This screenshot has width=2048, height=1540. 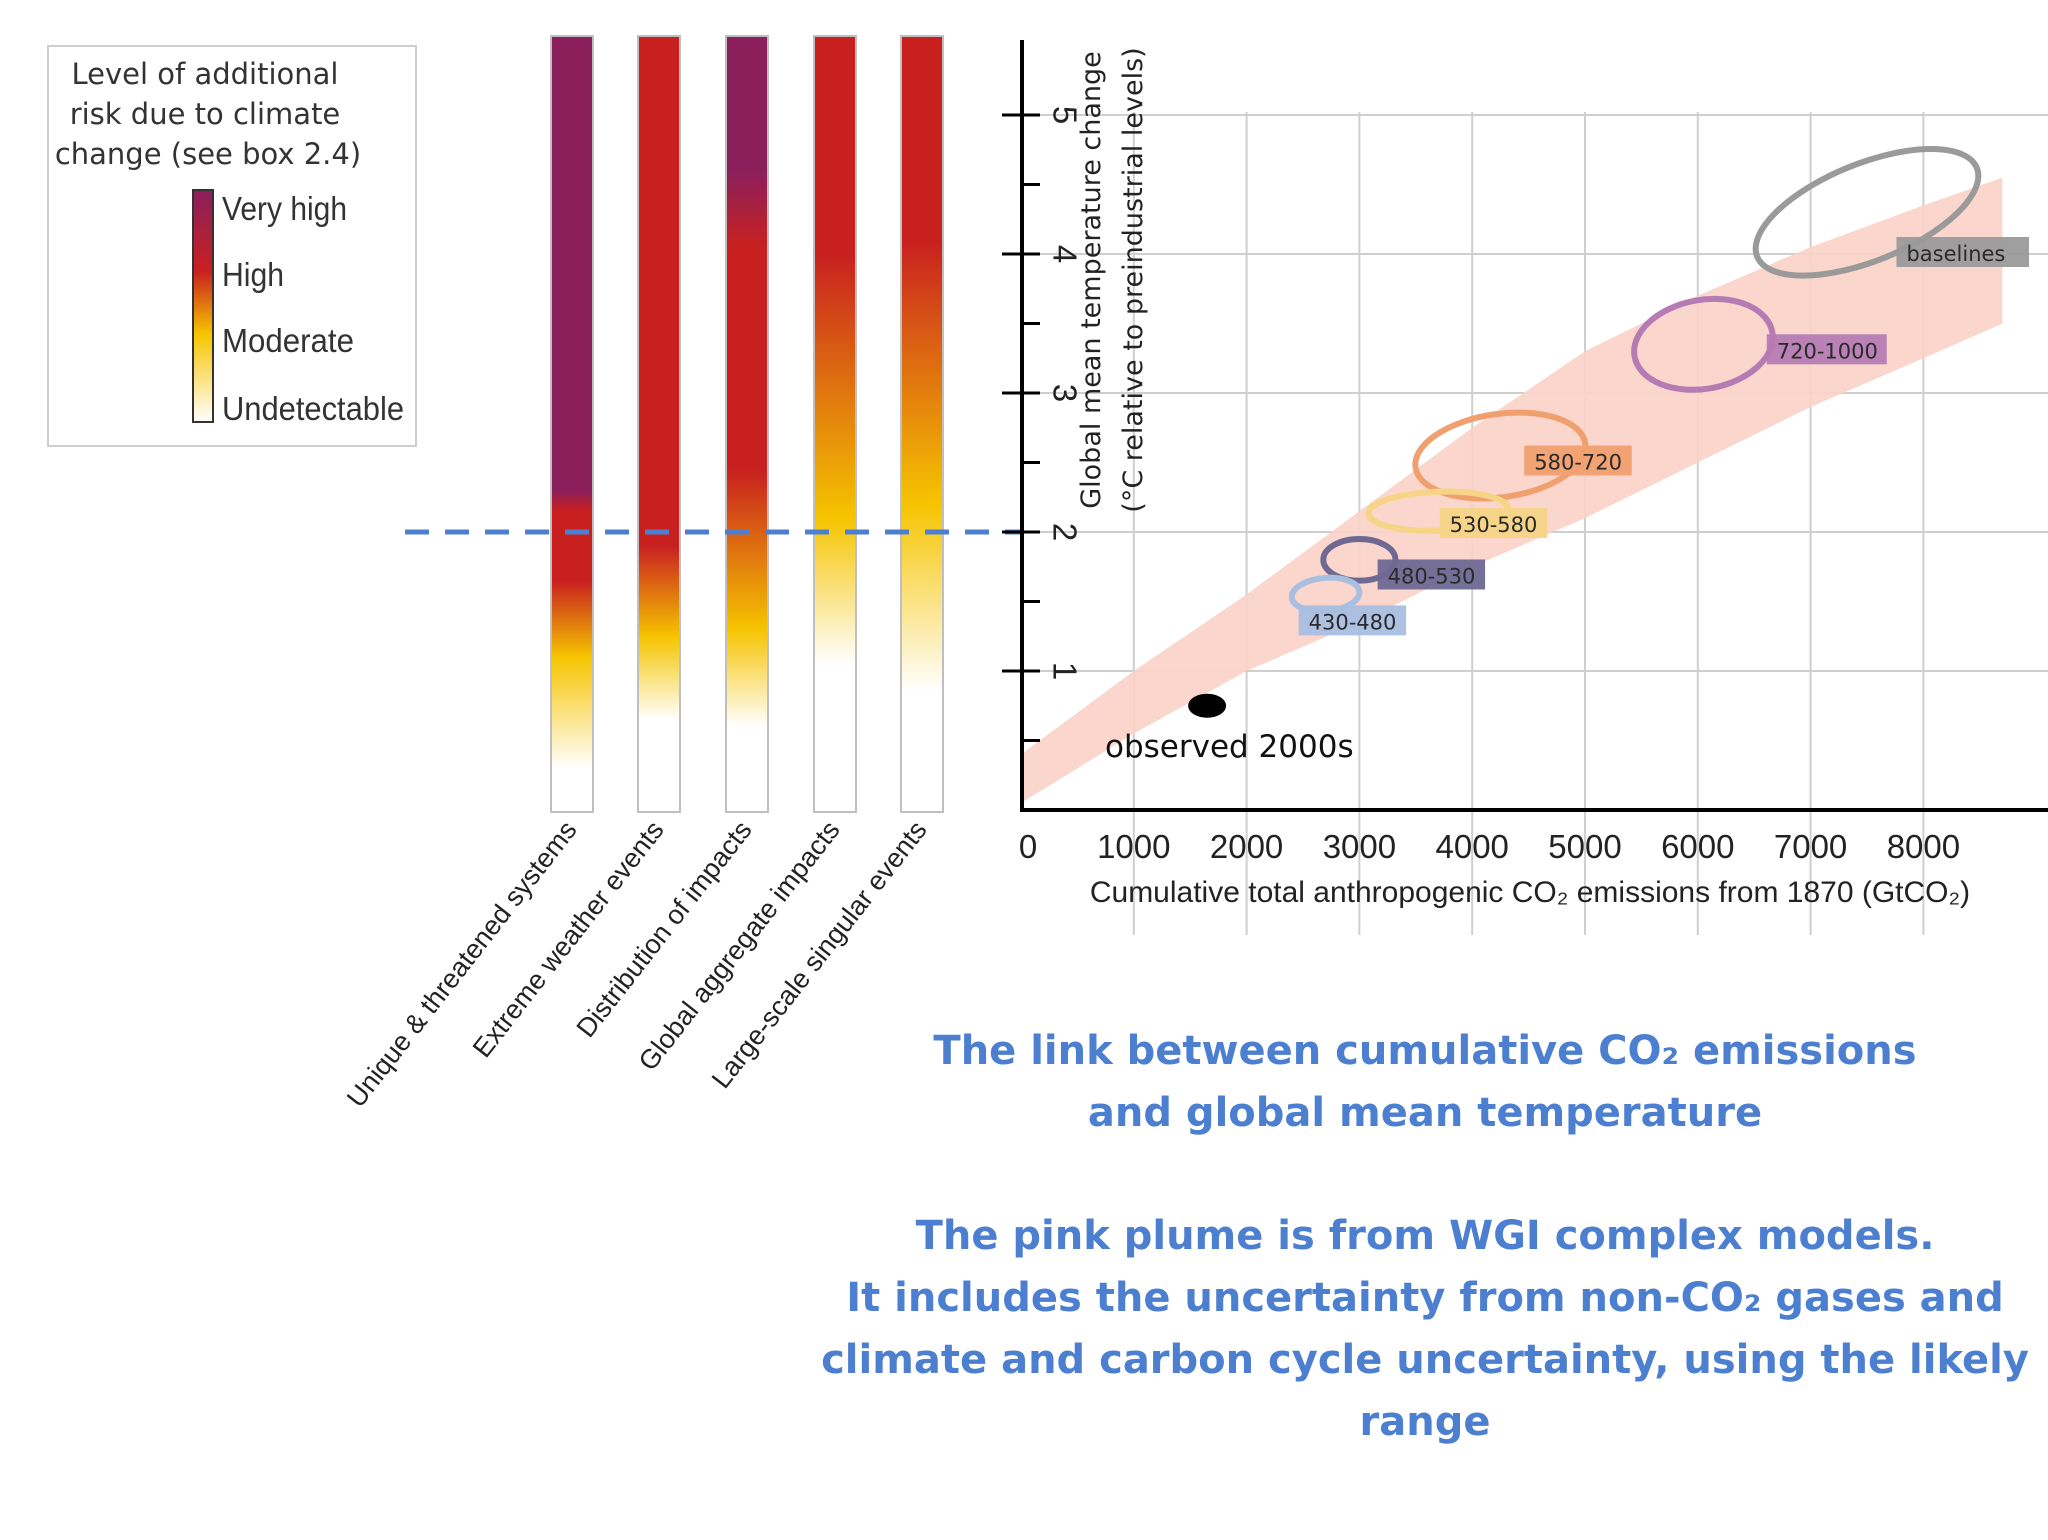 I want to click on observed-point, so click(x=1207, y=705).